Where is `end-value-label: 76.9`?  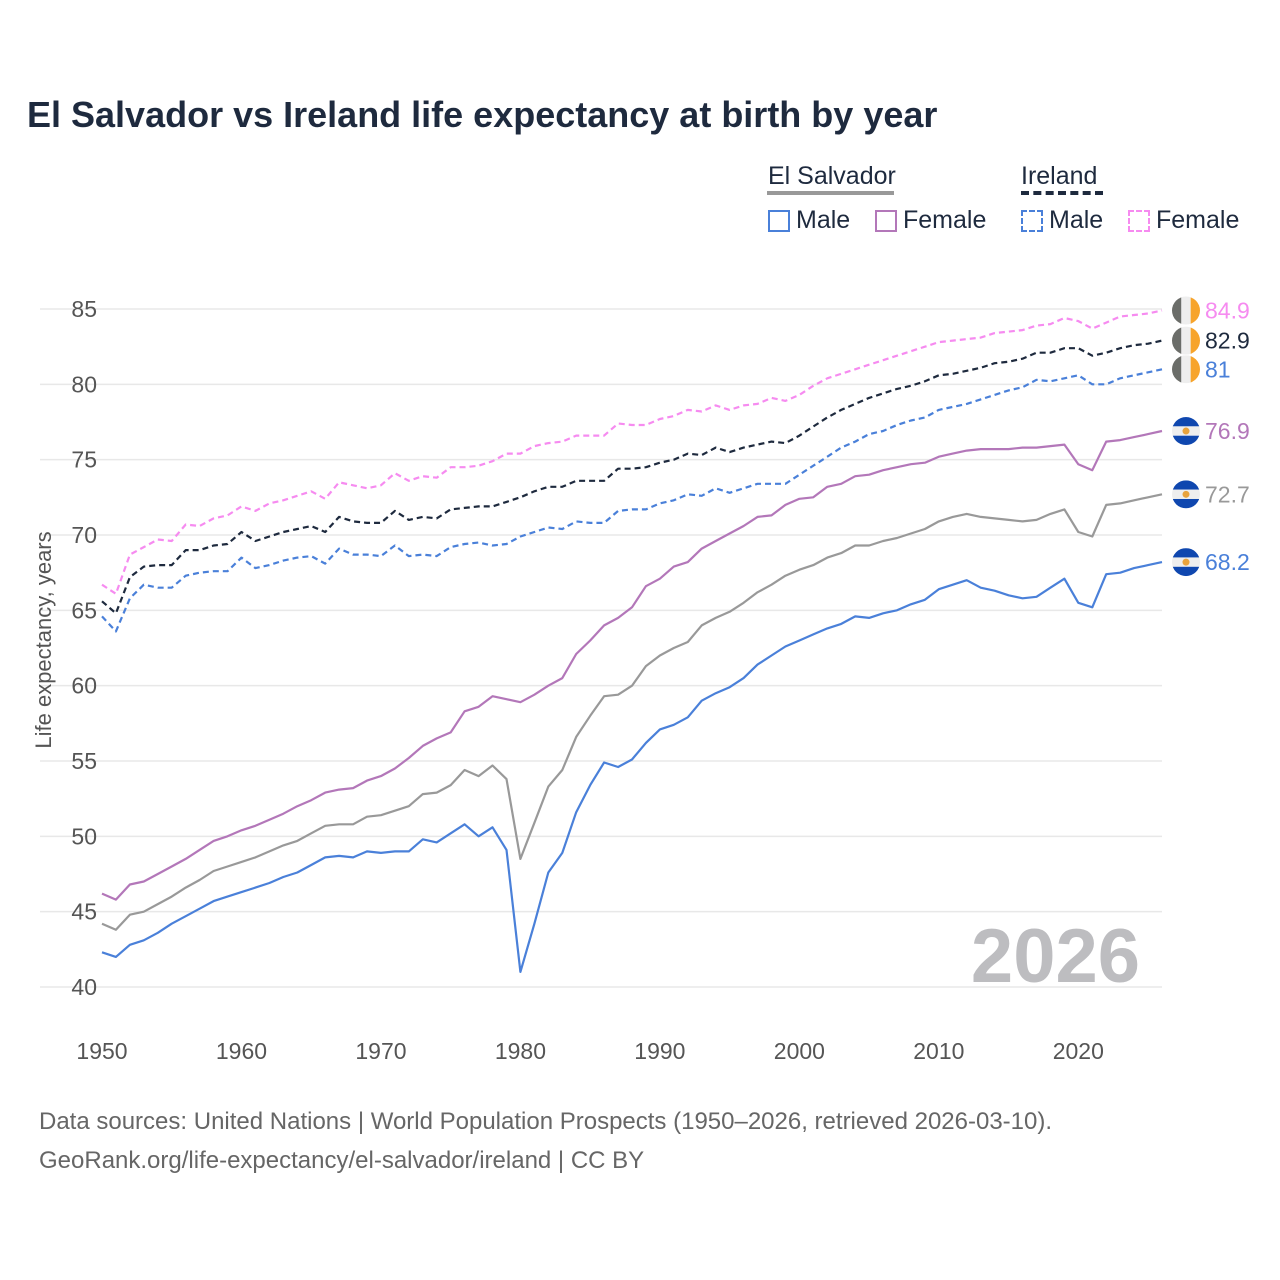 end-value-label: 76.9 is located at coordinates (1227, 431).